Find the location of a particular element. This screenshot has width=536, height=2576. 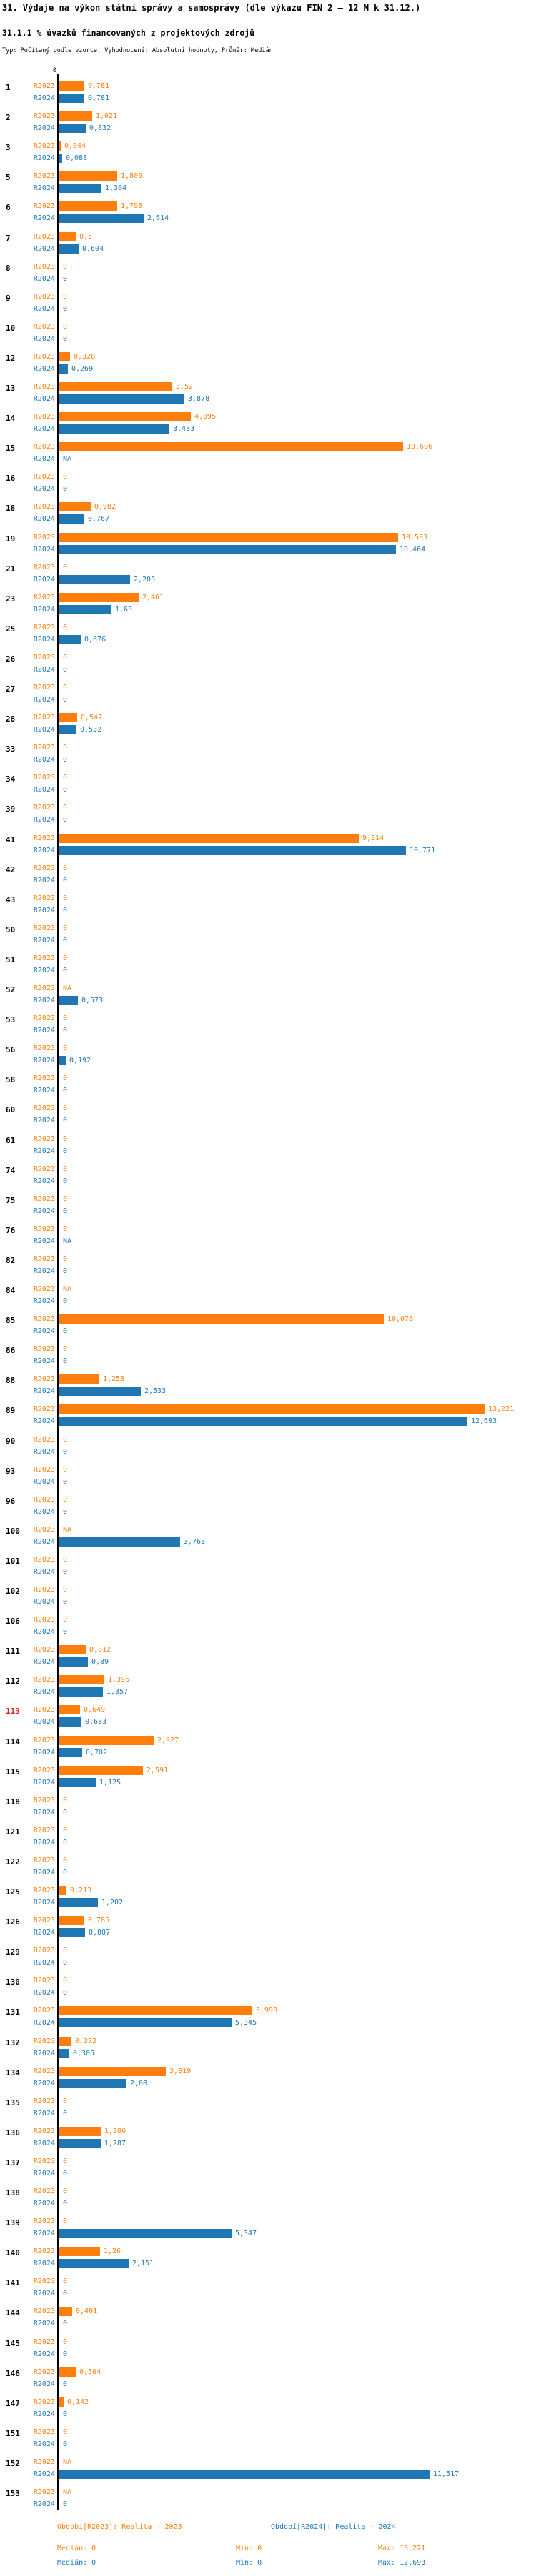

r2023-value: 9,314 is located at coordinates (373, 838).